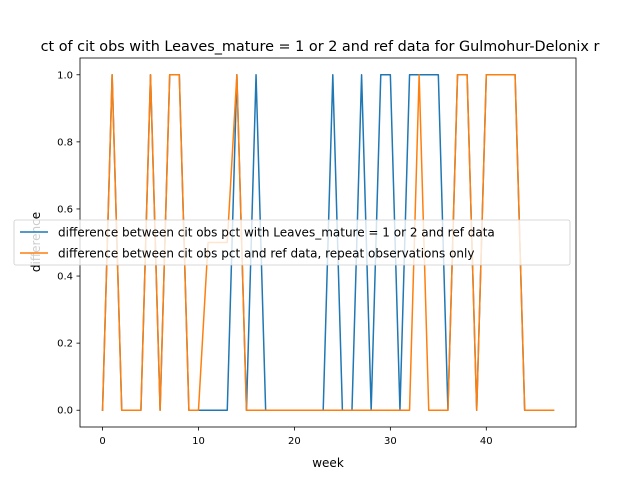  Describe the element at coordinates (65, 142) in the screenshot. I see `y-tick-label: 0.8` at that location.